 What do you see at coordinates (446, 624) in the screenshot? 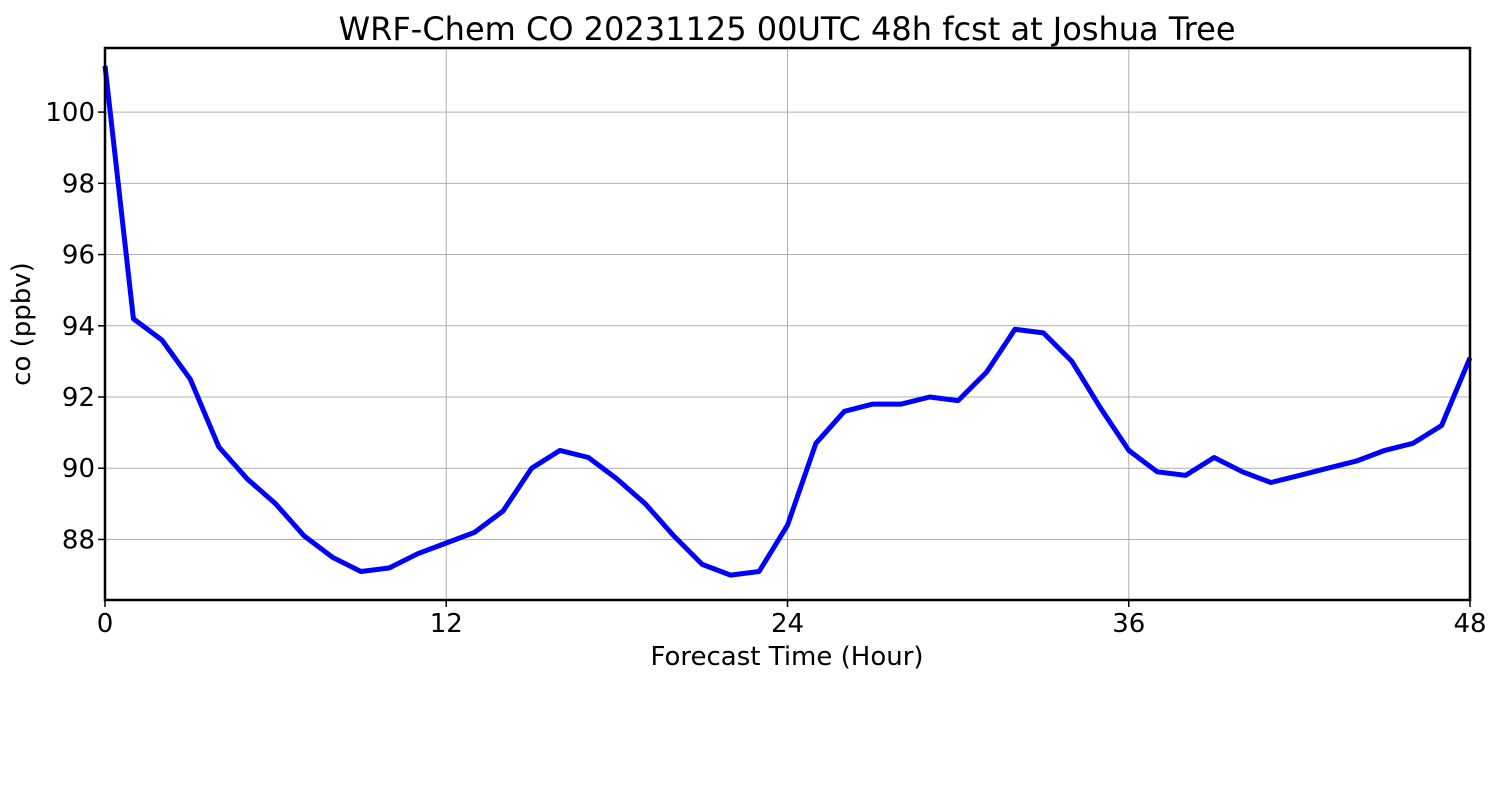
I see `x-tick-label: 12` at bounding box center [446, 624].